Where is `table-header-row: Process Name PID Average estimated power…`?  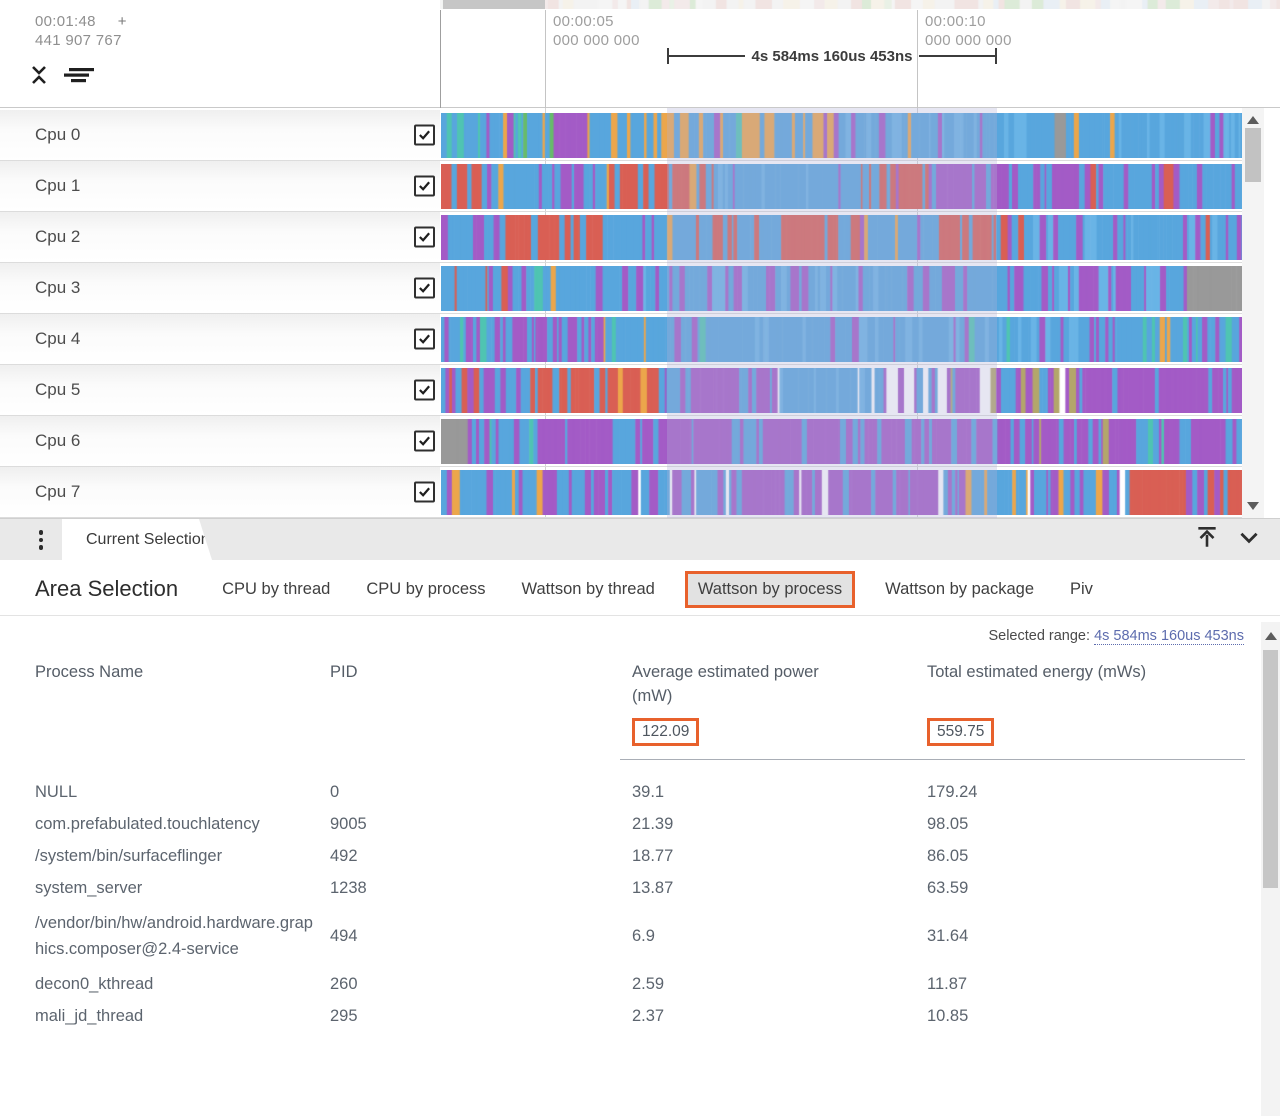
table-header-row: Process Name PID Average estimated power… is located at coordinates (591, 684).